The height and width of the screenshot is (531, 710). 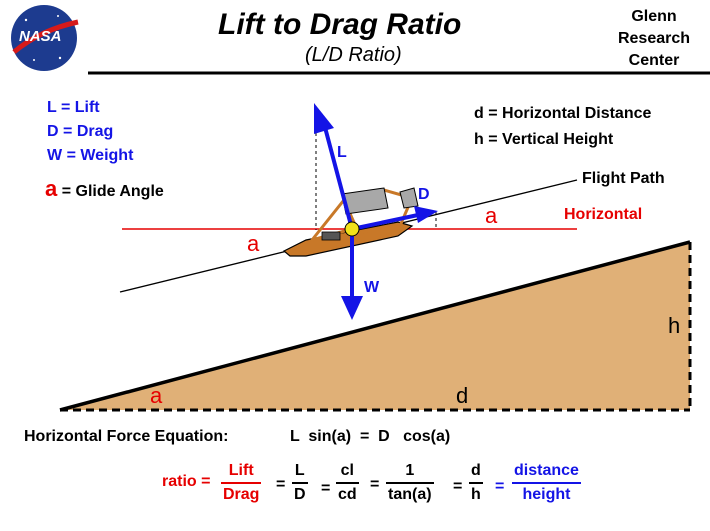 What do you see at coordinates (87, 107) in the screenshot?
I see `legend-lift-text: Lift` at bounding box center [87, 107].